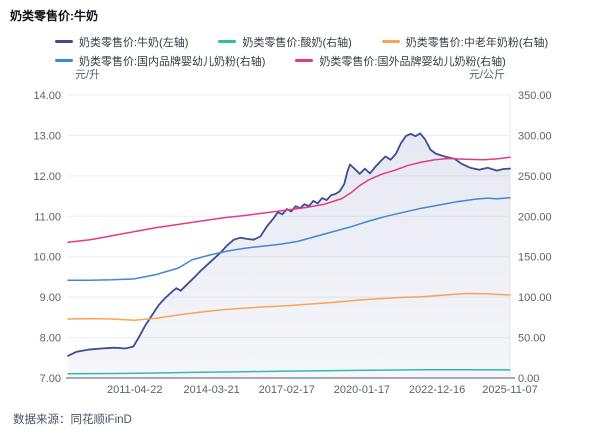 Image resolution: width=600 pixels, height=439 pixels. I want to click on legend-item-middle-aged-milk-powder: 奶类零售价:中老年奶粉(右轴), so click(465, 42).